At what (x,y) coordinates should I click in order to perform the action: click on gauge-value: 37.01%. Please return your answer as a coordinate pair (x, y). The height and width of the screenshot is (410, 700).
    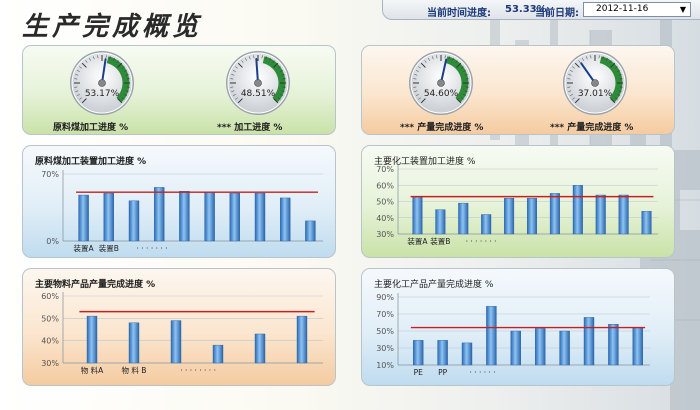
    Looking at the image, I should click on (595, 94).